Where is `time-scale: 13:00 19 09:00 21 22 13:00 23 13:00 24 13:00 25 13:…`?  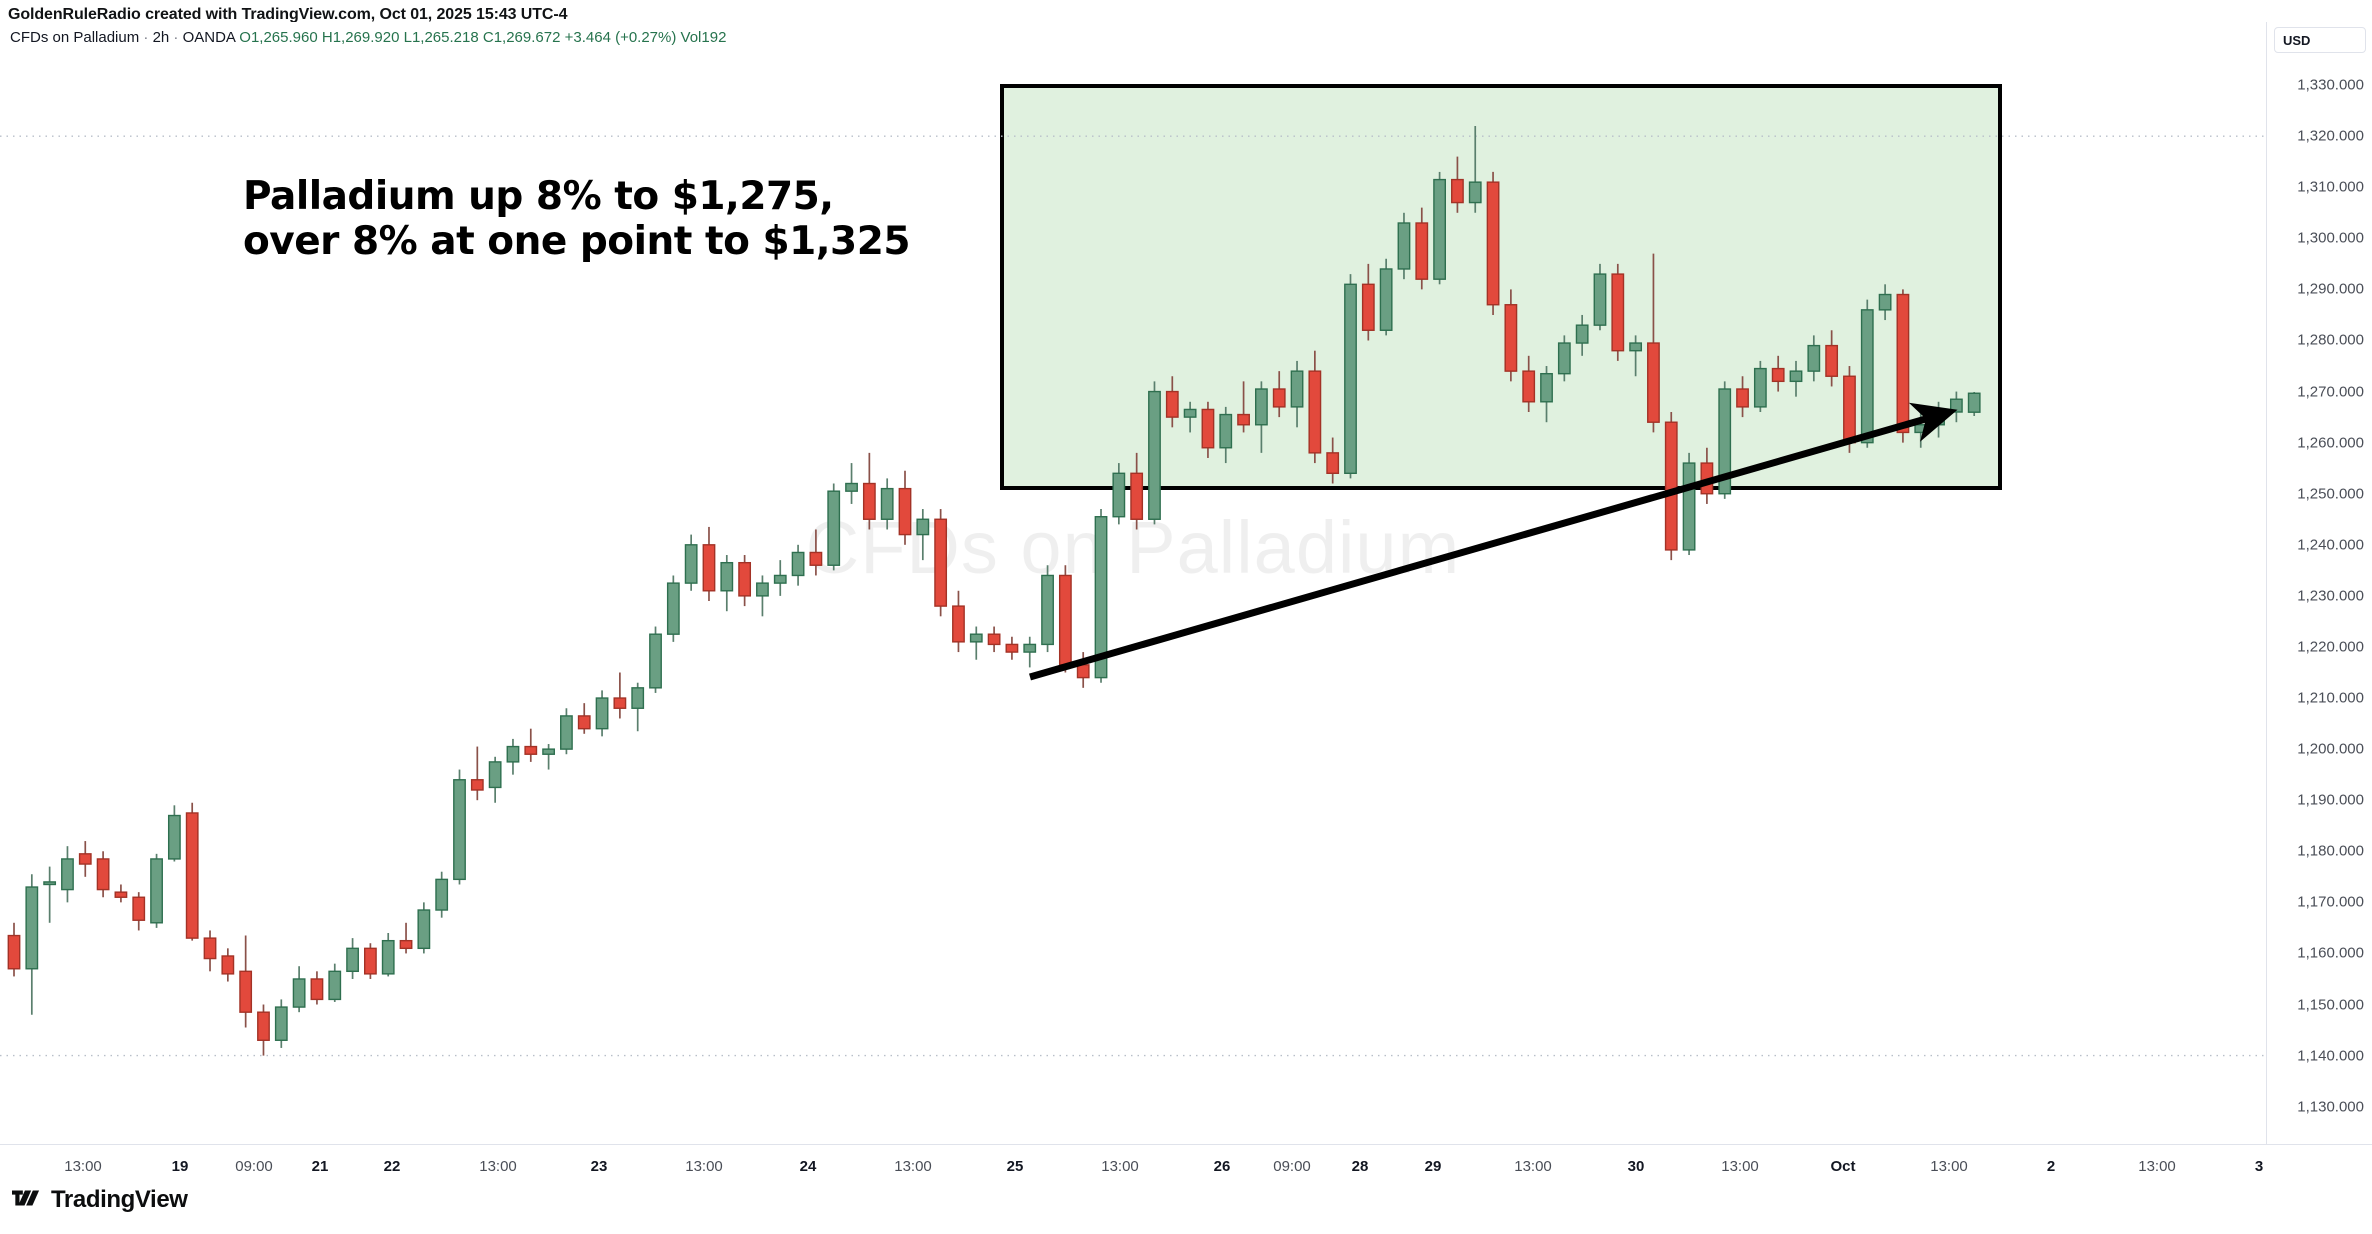 time-scale: 13:00 19 09:00 21 22 13:00 23 13:00 24 13:00 25 13:… is located at coordinates (1186, 1167).